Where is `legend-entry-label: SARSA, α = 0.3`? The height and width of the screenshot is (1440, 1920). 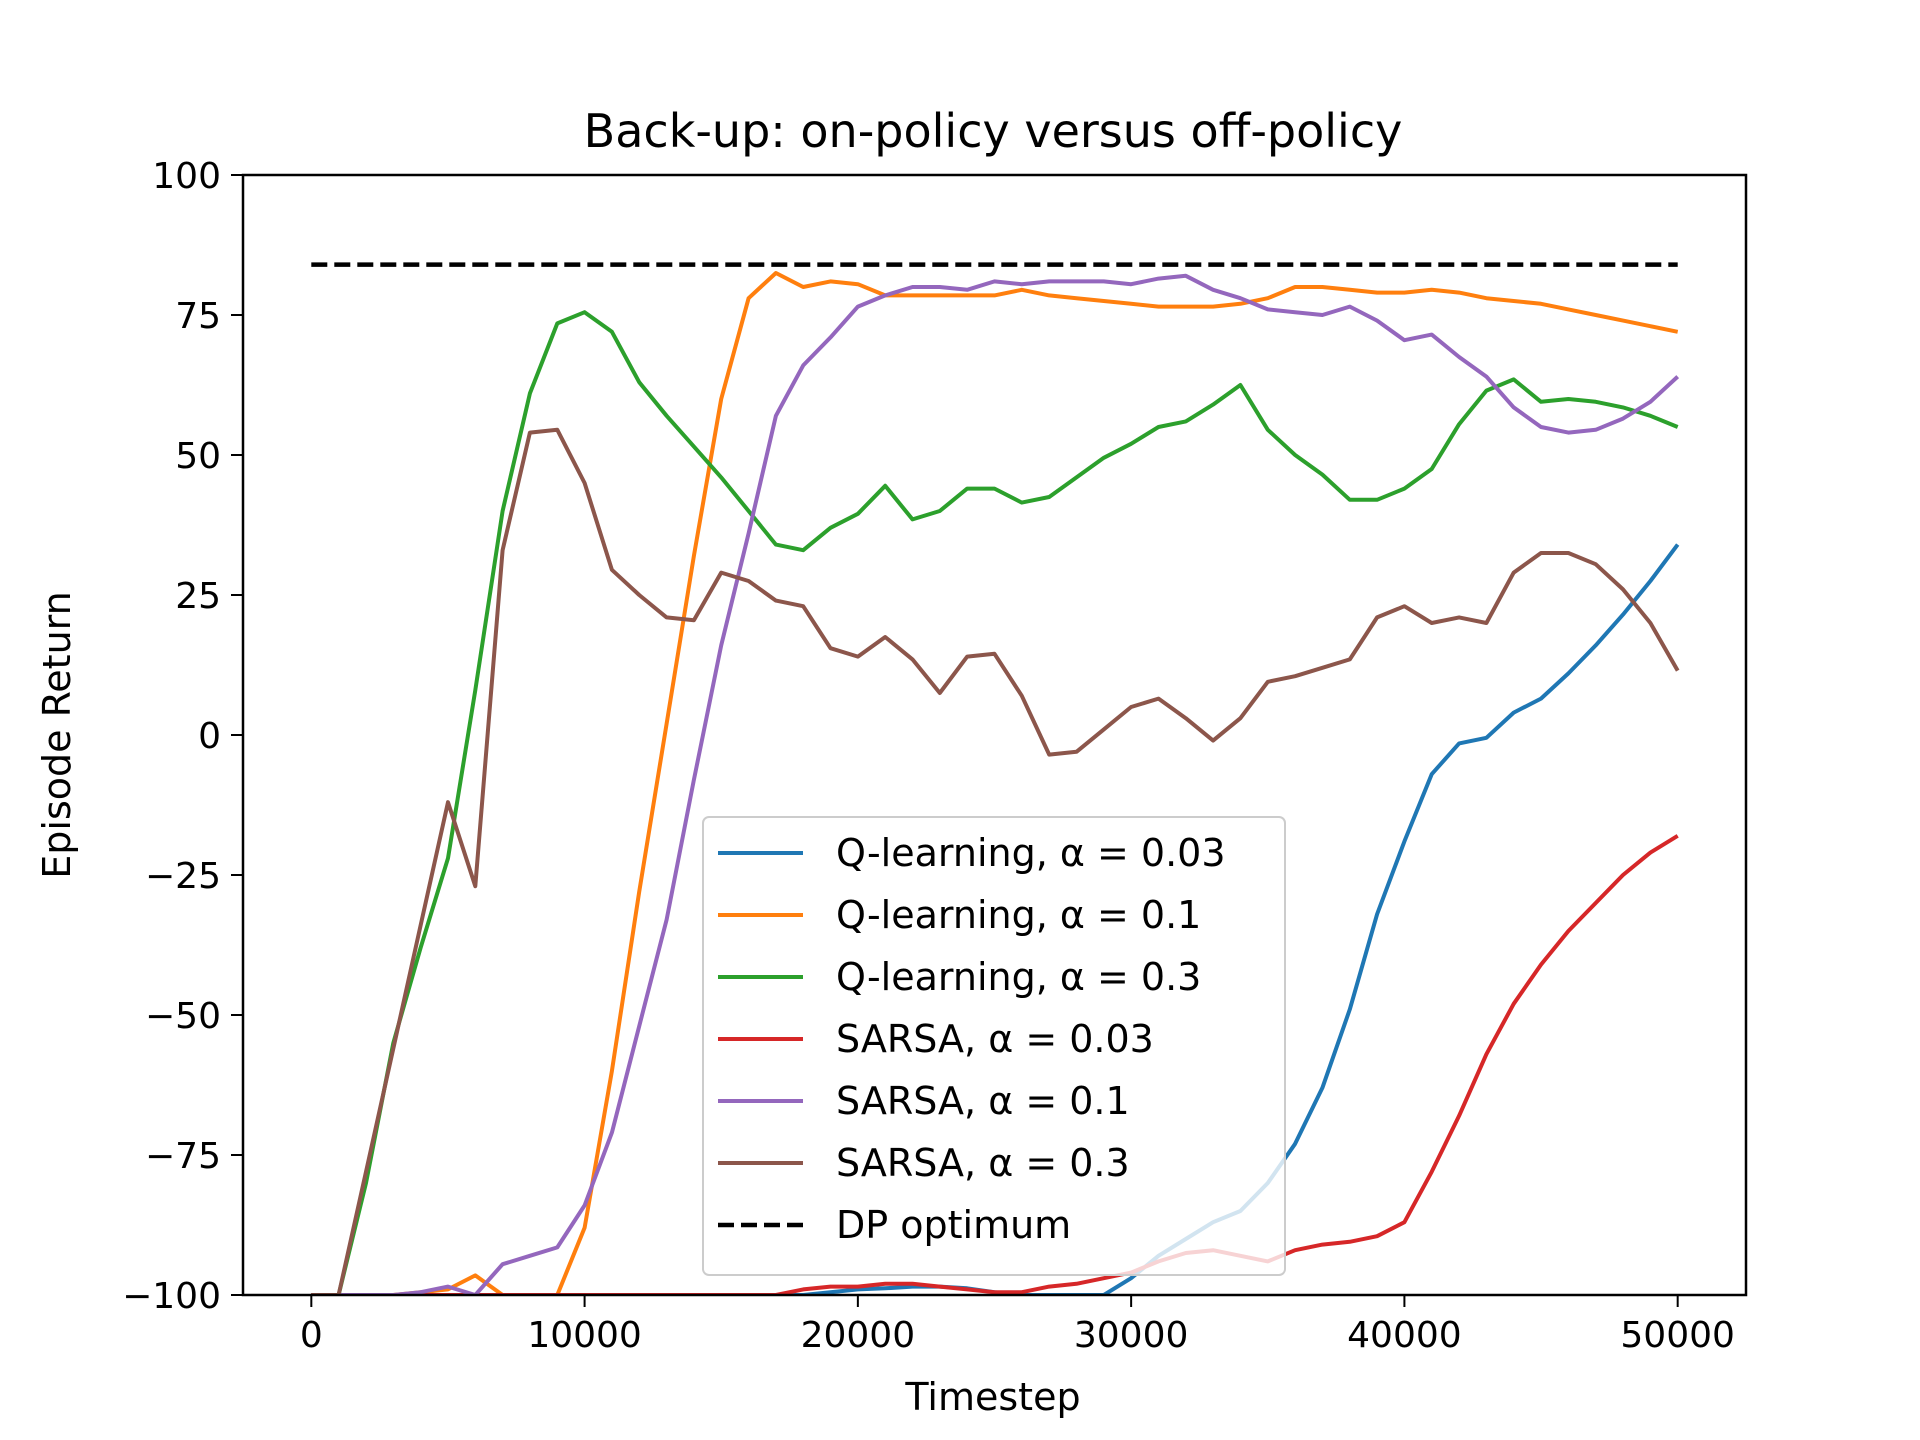
legend-entry-label: SARSA, α = 0.3 is located at coordinates (983, 1163).